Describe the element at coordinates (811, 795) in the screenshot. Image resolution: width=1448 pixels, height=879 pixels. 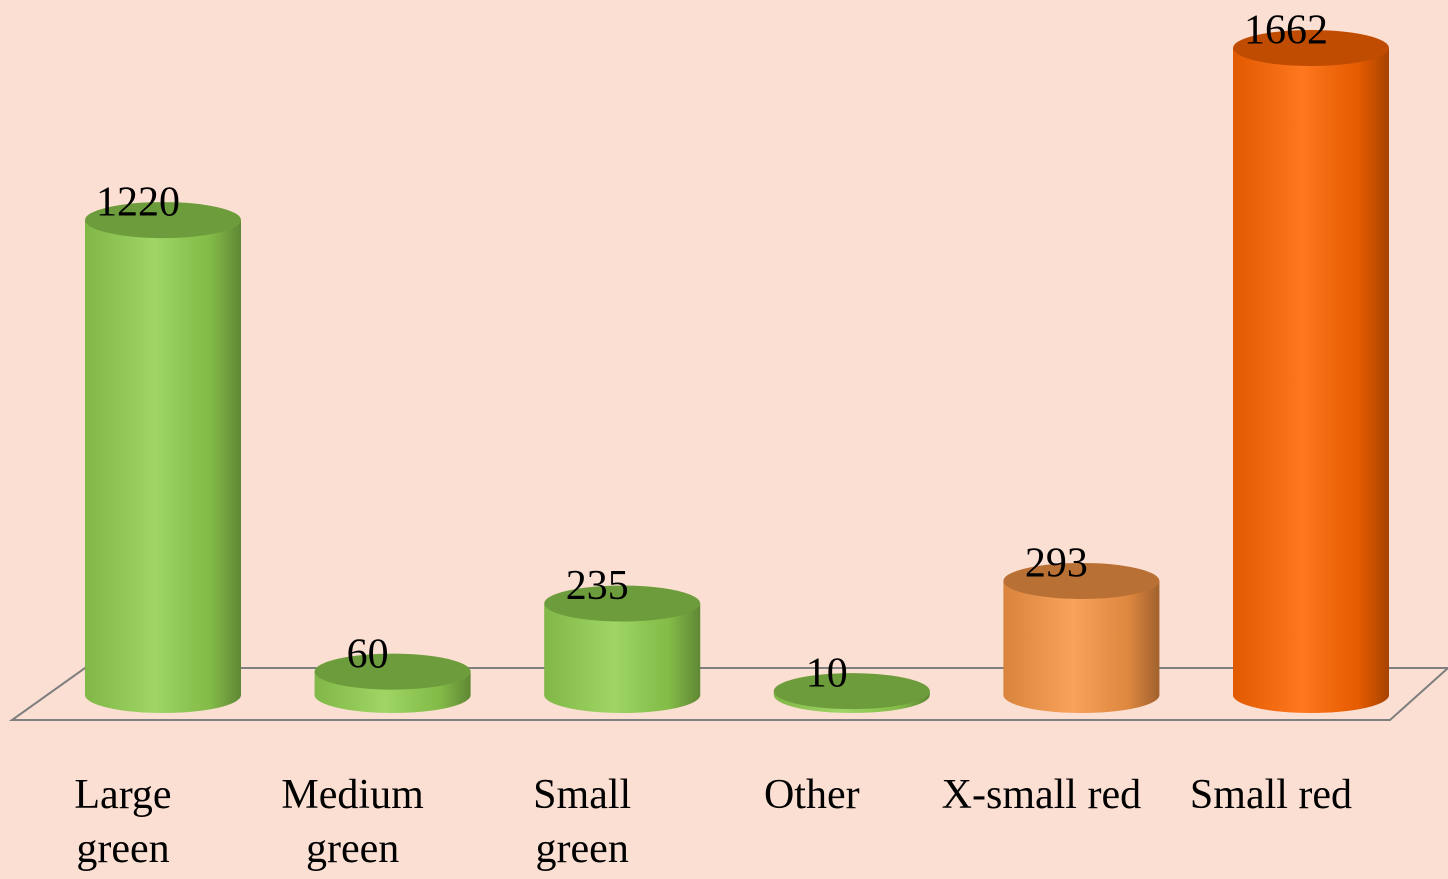
I see `x-tick-label: Other` at that location.